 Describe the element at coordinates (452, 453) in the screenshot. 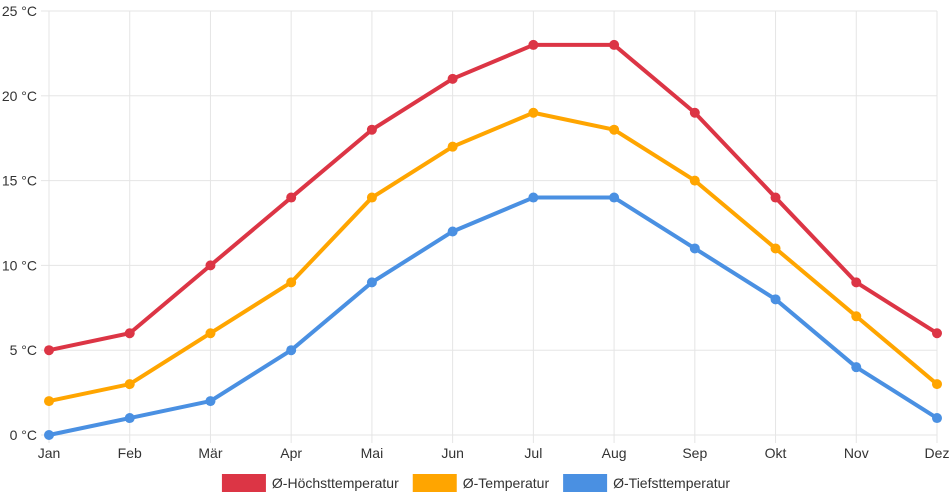

I see `x-tick-label: Jun` at that location.